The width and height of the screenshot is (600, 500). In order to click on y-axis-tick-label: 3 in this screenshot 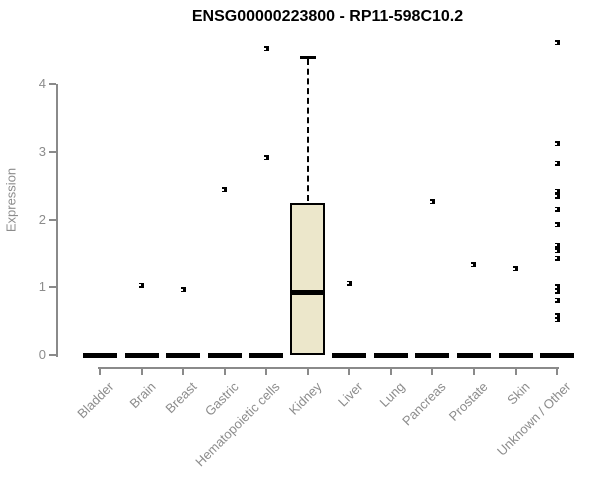, I will do `click(42, 151)`.